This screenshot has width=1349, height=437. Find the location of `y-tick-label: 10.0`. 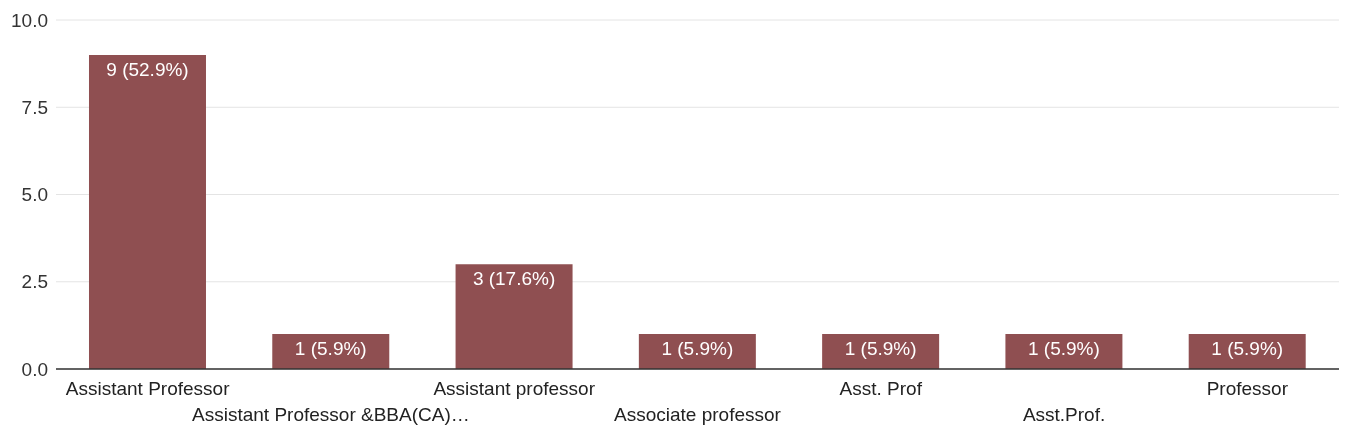

y-tick-label: 10.0 is located at coordinates (29, 20).